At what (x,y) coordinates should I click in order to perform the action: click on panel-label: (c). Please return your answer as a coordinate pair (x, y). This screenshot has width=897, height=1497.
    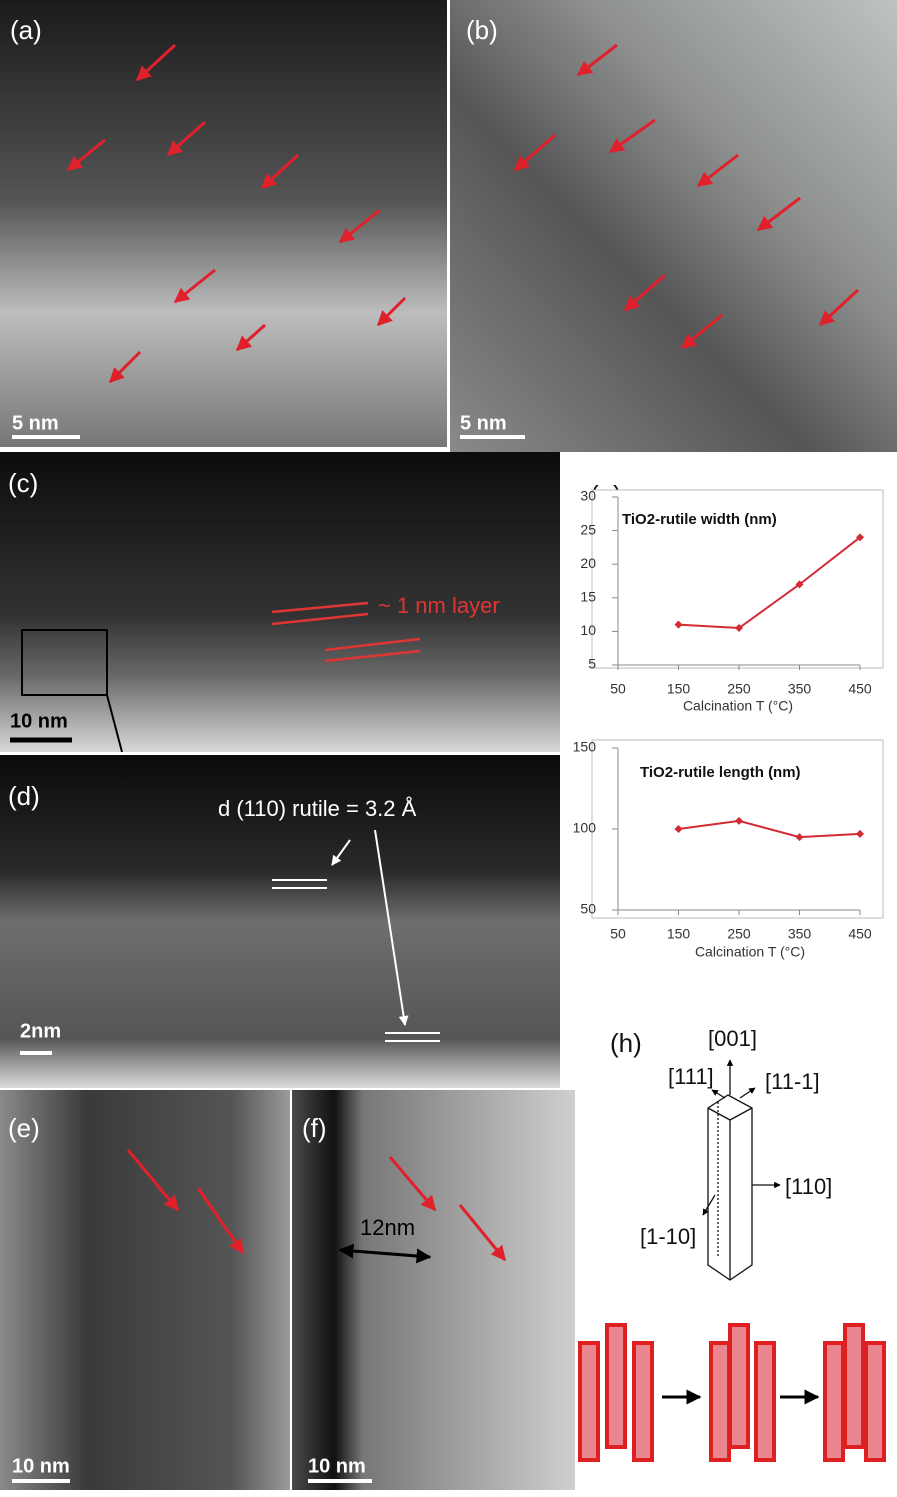
    Looking at the image, I should click on (23, 483).